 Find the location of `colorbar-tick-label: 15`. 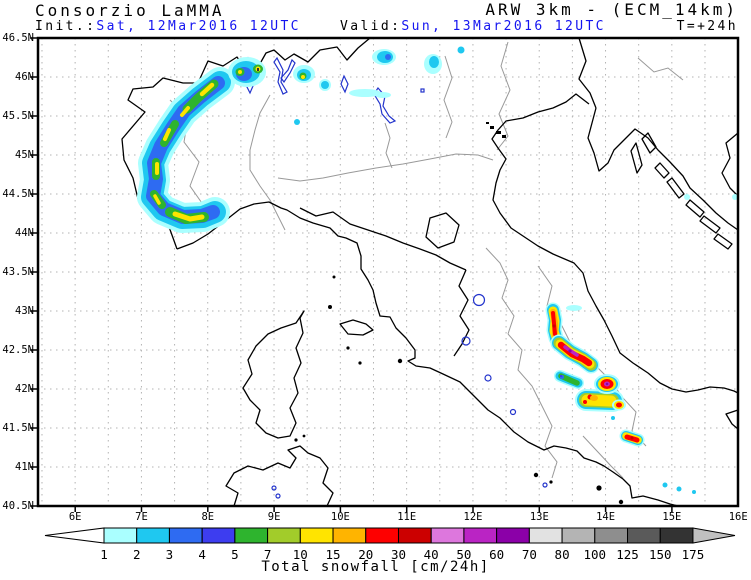

colorbar-tick-label: 15 is located at coordinates (333, 554).